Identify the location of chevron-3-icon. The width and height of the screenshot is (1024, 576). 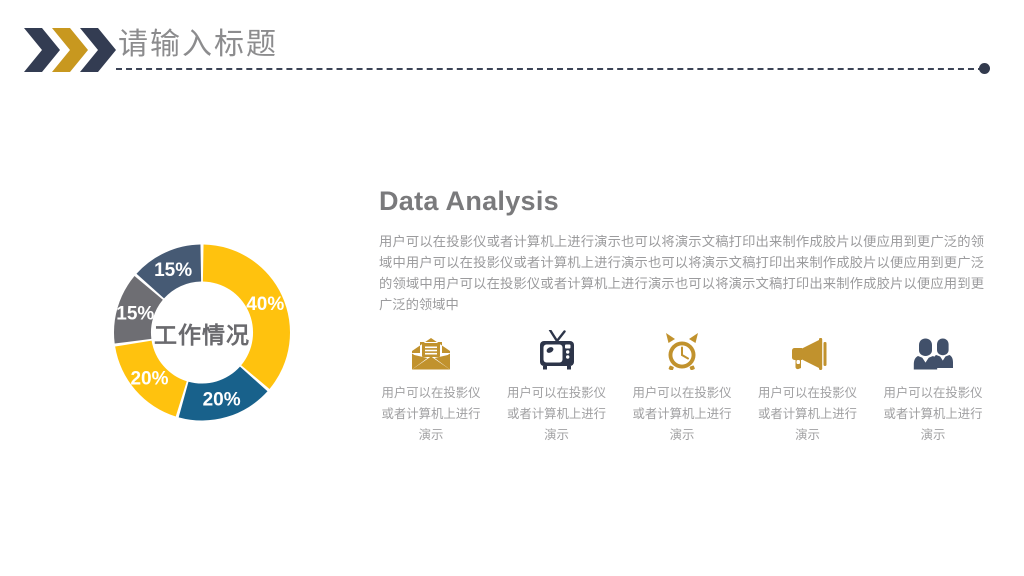
(98, 50).